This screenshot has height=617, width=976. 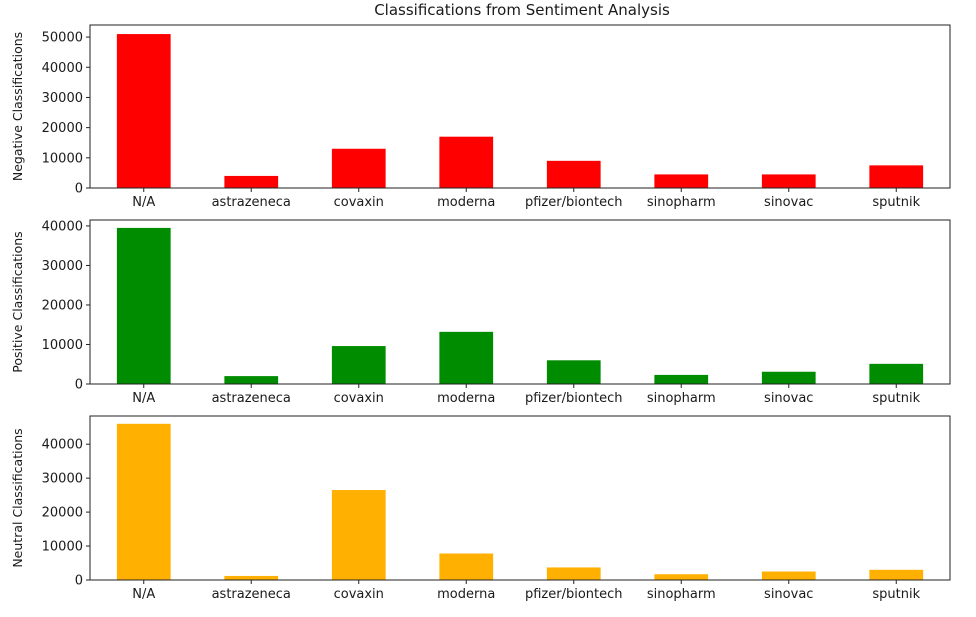 I want to click on negative-x-tick-label: sputnik, so click(x=896, y=202).